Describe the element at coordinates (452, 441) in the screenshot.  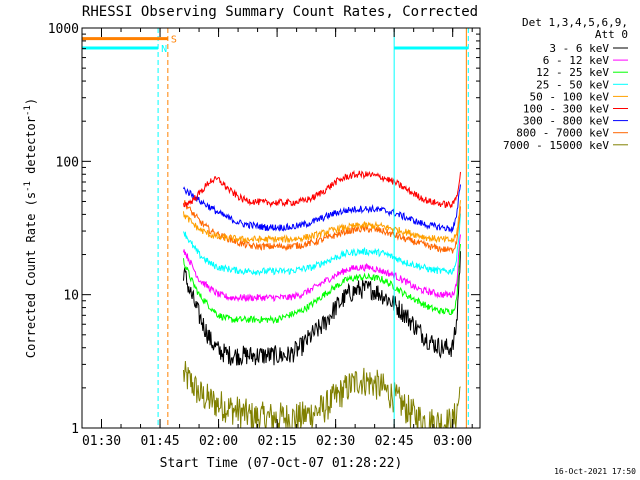
I see `x-tick-label: 03:00` at that location.